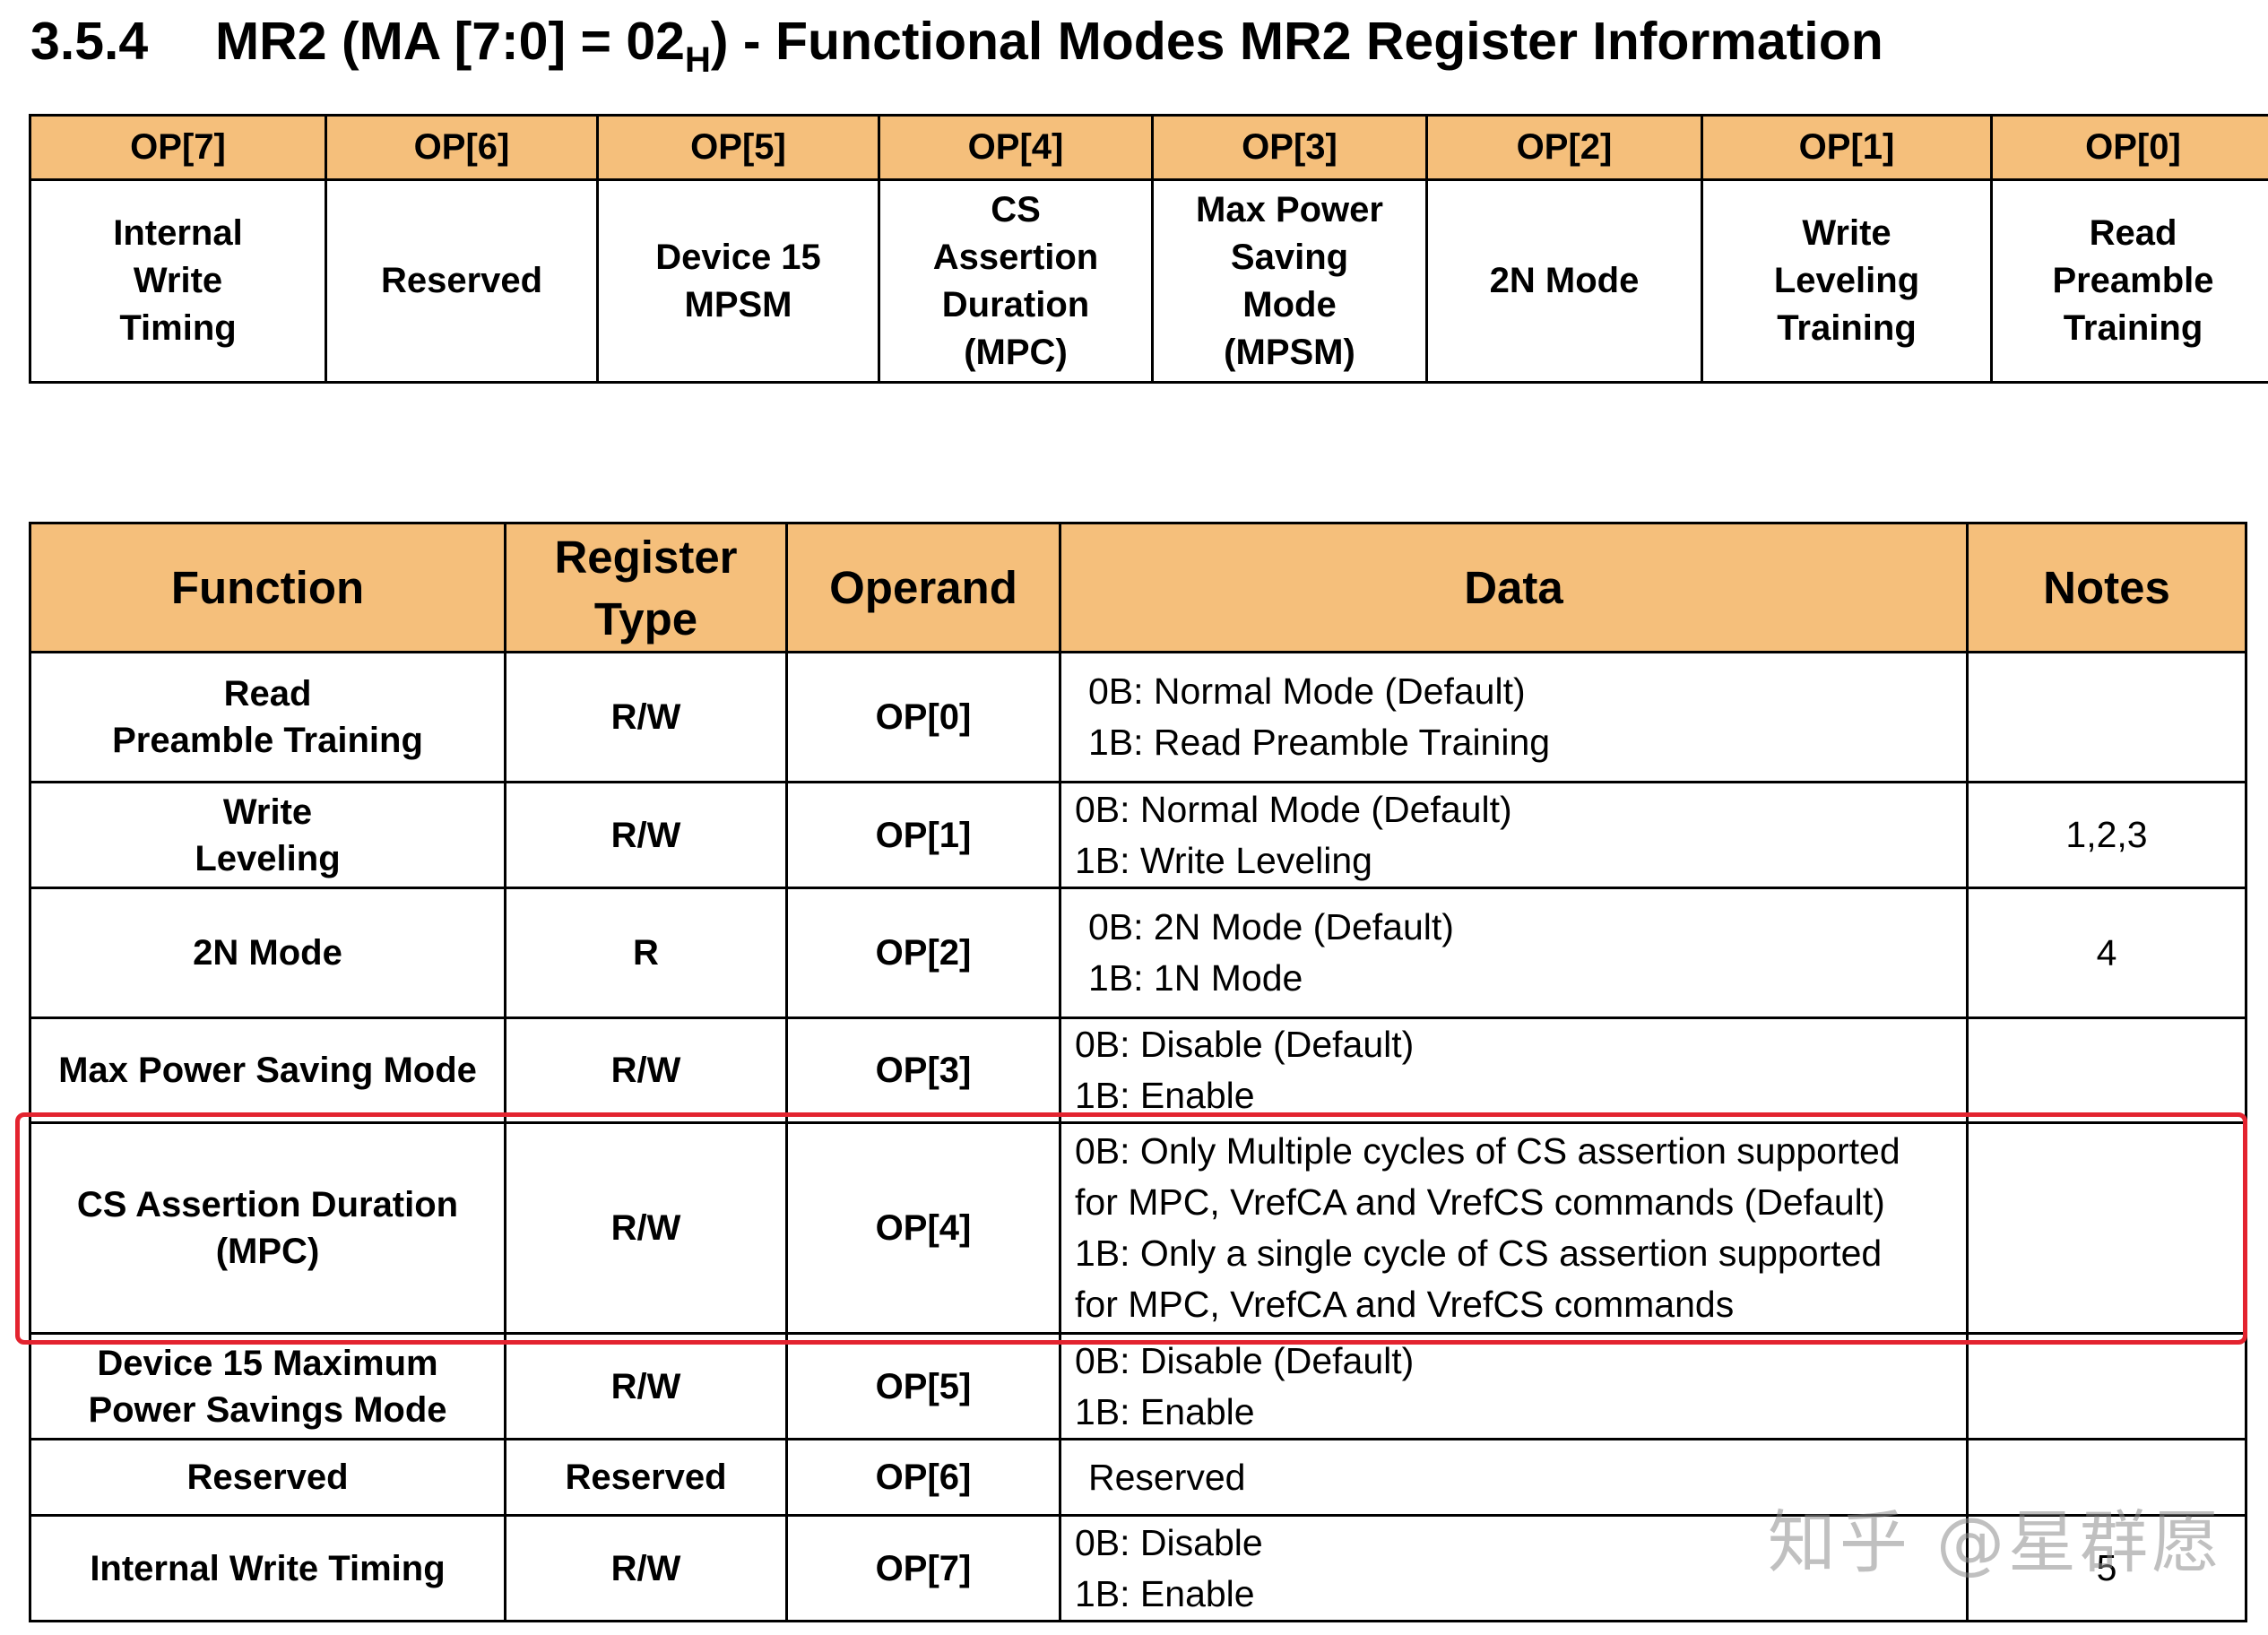 This screenshot has width=2268, height=1635. What do you see at coordinates (1564, 147) in the screenshot?
I see `op-header-cell: OP[2]` at bounding box center [1564, 147].